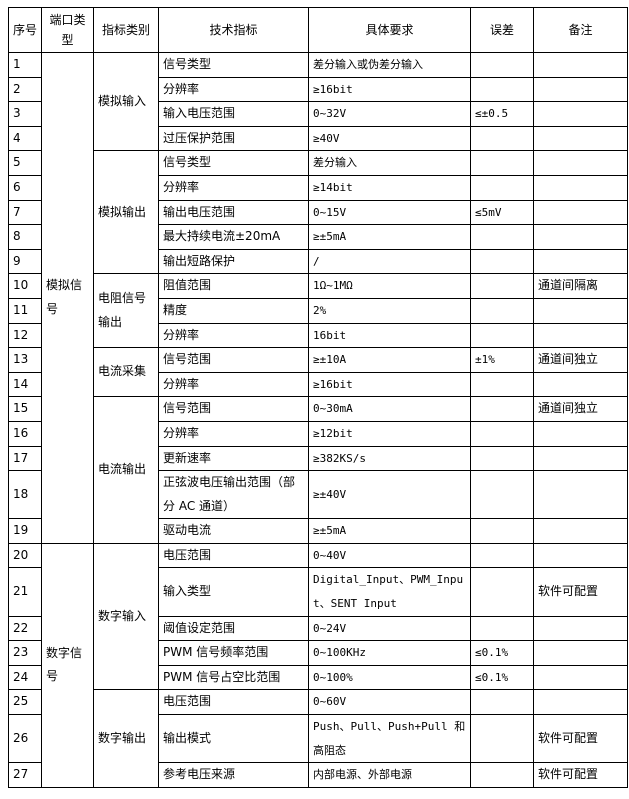 The width and height of the screenshot is (629, 799). What do you see at coordinates (318, 138) in the screenshot?
I see `table-row: 4 过压保护范围 ≥40V` at bounding box center [318, 138].